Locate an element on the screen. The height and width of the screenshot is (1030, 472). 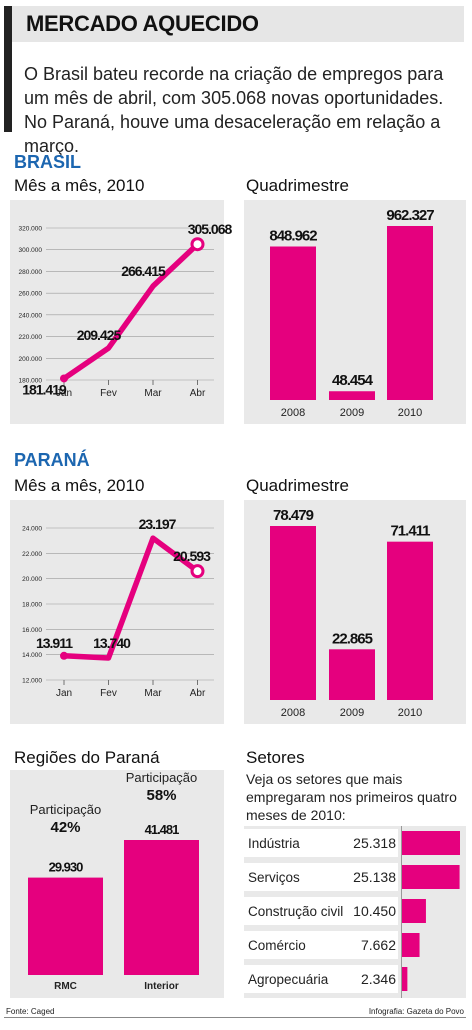
credit-note: Infografia: Gazeta do Povo is located at coordinates (416, 1011).